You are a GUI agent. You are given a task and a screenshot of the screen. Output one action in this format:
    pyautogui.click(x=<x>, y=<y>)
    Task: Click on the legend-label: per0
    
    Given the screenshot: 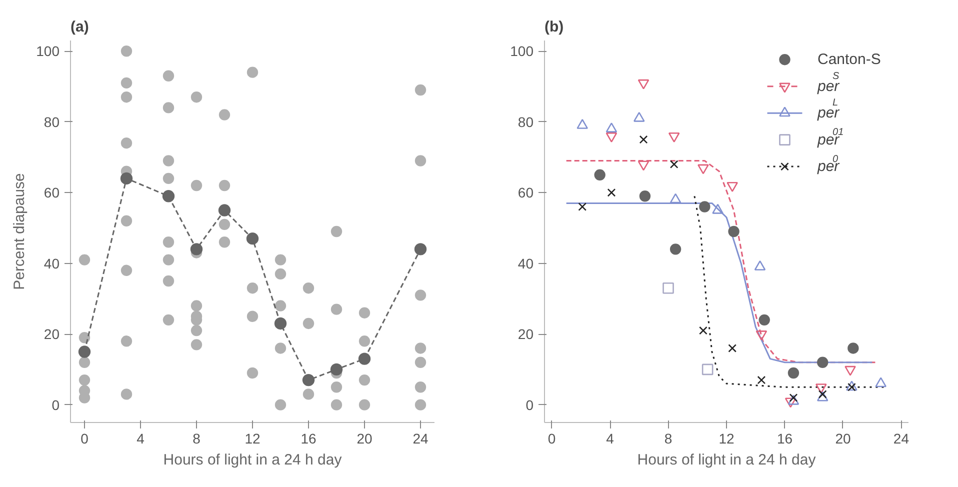 What is the action you would take?
    pyautogui.click(x=828, y=165)
    